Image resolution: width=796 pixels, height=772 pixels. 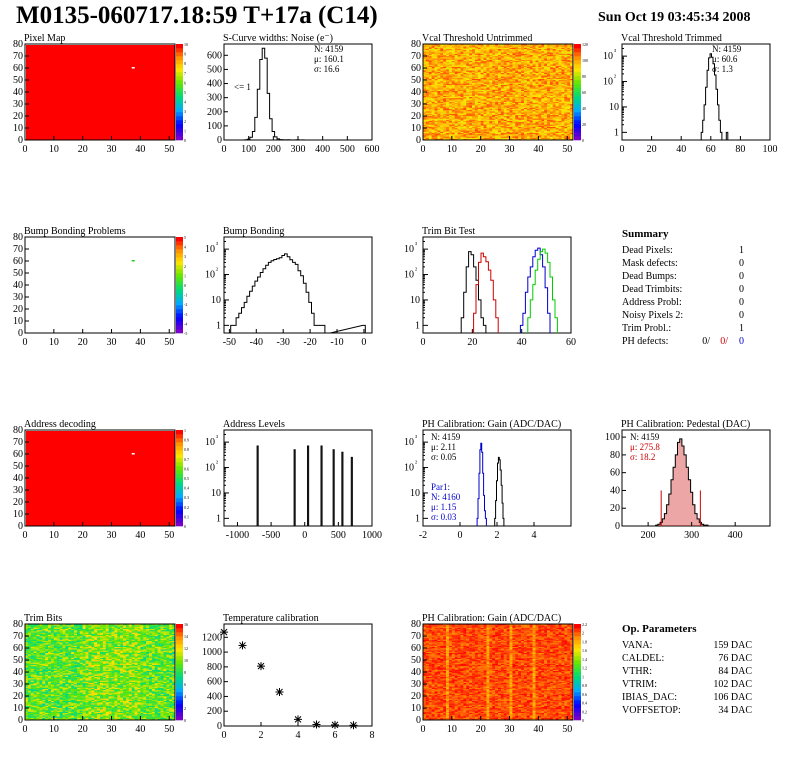 I want to click on address-decoding-zscale-label: 0.1, so click(x=186, y=516).